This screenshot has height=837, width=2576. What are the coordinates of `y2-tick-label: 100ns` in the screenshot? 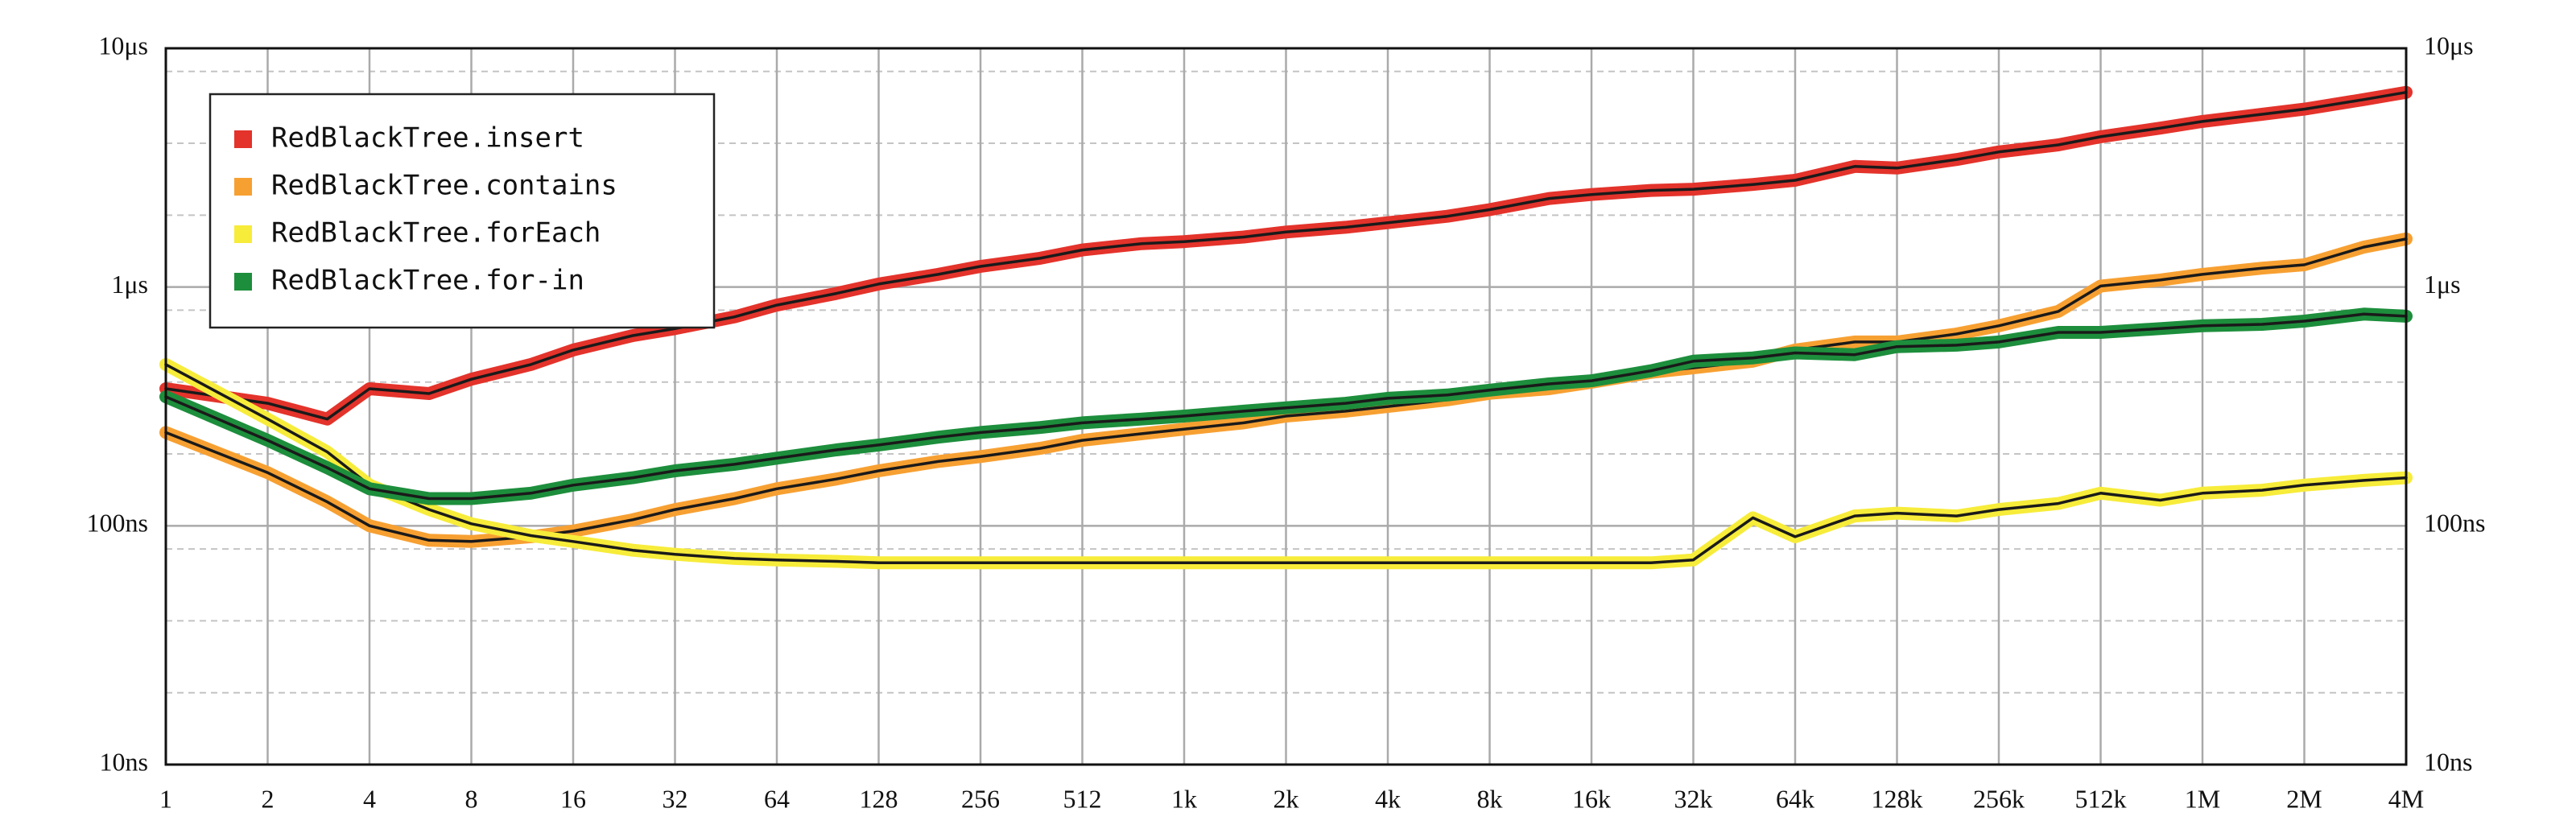 It's located at (2454, 523).